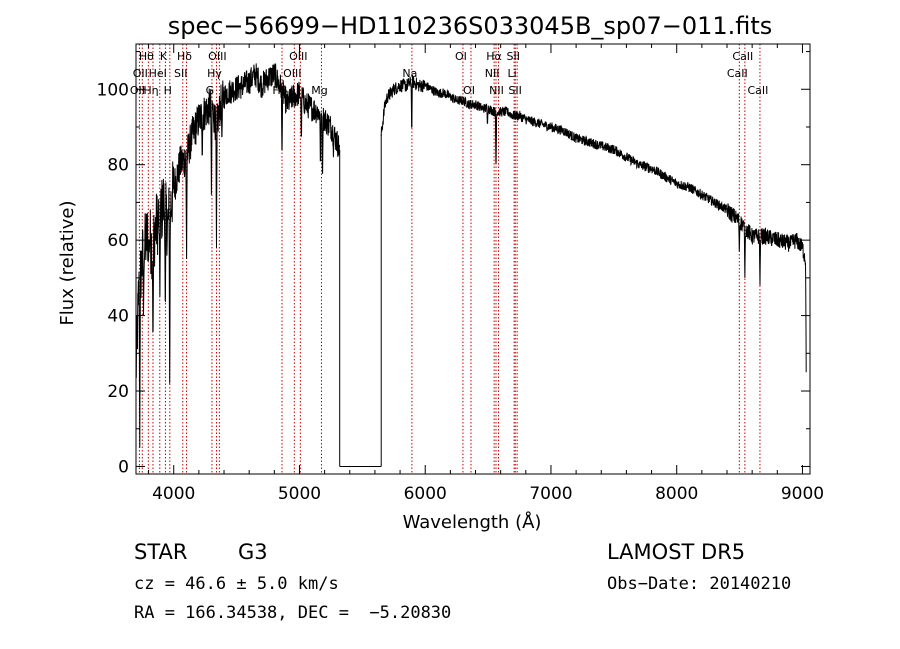  I want to click on x-tick-label: 4000, so click(173, 494).